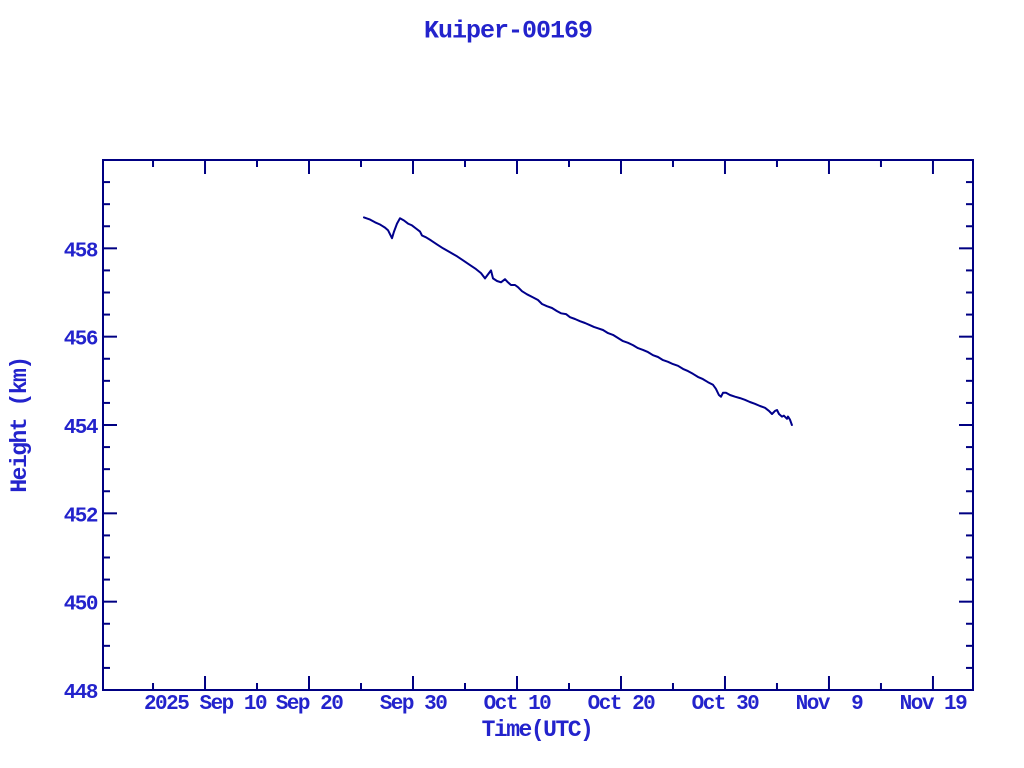 The height and width of the screenshot is (768, 1024). Describe the element at coordinates (81, 693) in the screenshot. I see `y-tick-label: 448` at that location.